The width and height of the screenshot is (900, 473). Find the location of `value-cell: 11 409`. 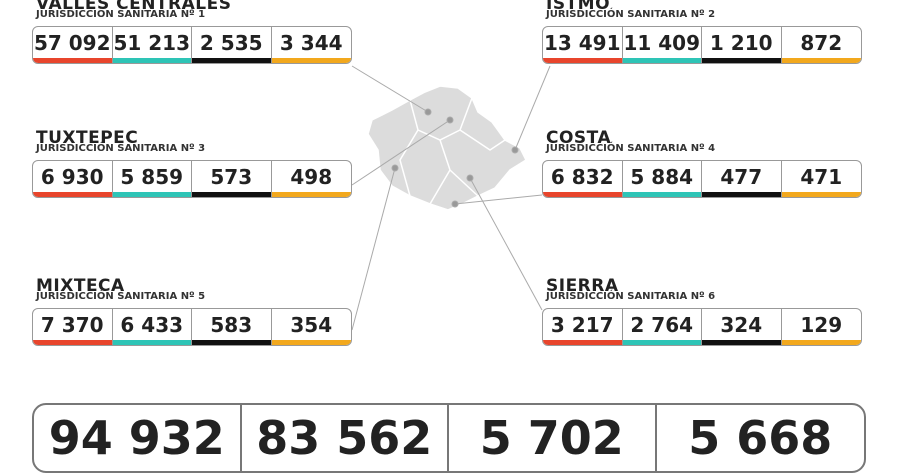

value-cell: 11 409 is located at coordinates (662, 45).